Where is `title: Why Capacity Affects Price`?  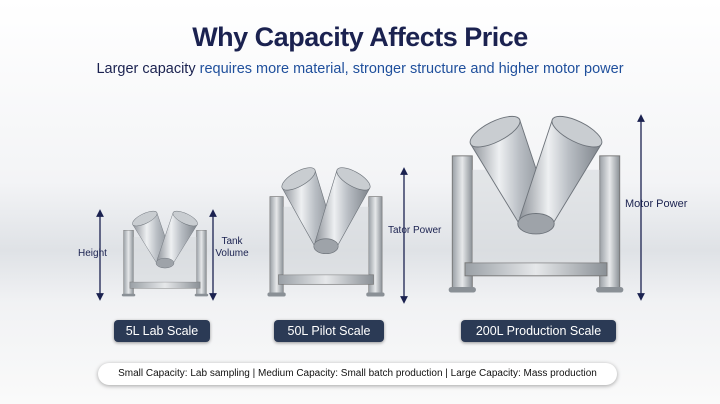
title: Why Capacity Affects Price is located at coordinates (360, 37).